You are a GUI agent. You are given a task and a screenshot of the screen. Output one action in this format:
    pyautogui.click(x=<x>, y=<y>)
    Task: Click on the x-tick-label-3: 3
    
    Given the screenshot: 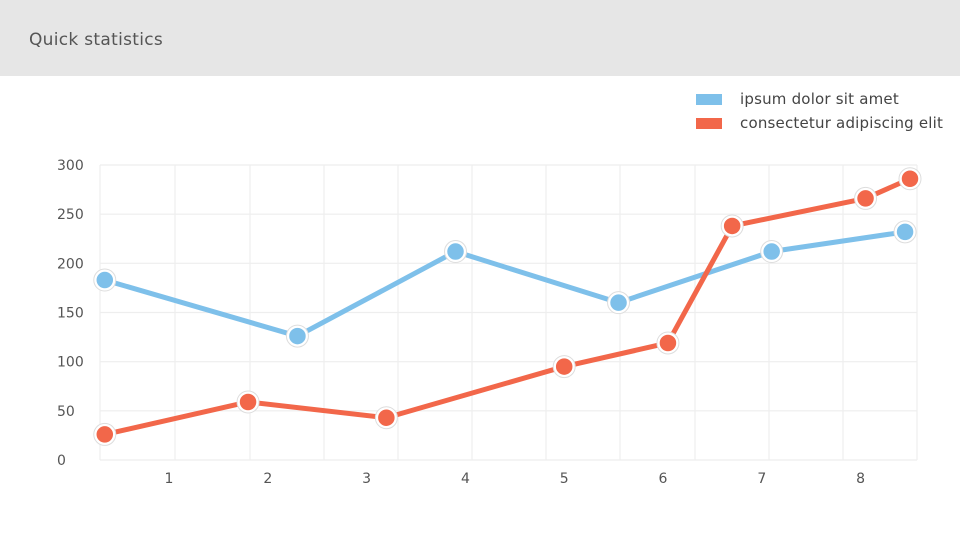 What is the action you would take?
    pyautogui.click(x=366, y=479)
    